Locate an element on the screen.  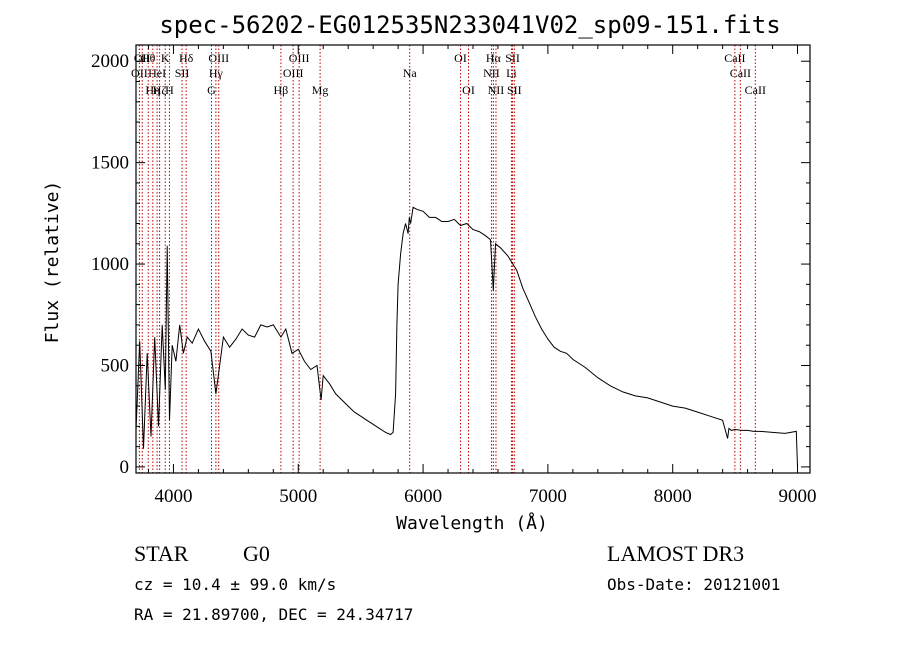
line-marker-label: K is located at coordinates (165, 58).